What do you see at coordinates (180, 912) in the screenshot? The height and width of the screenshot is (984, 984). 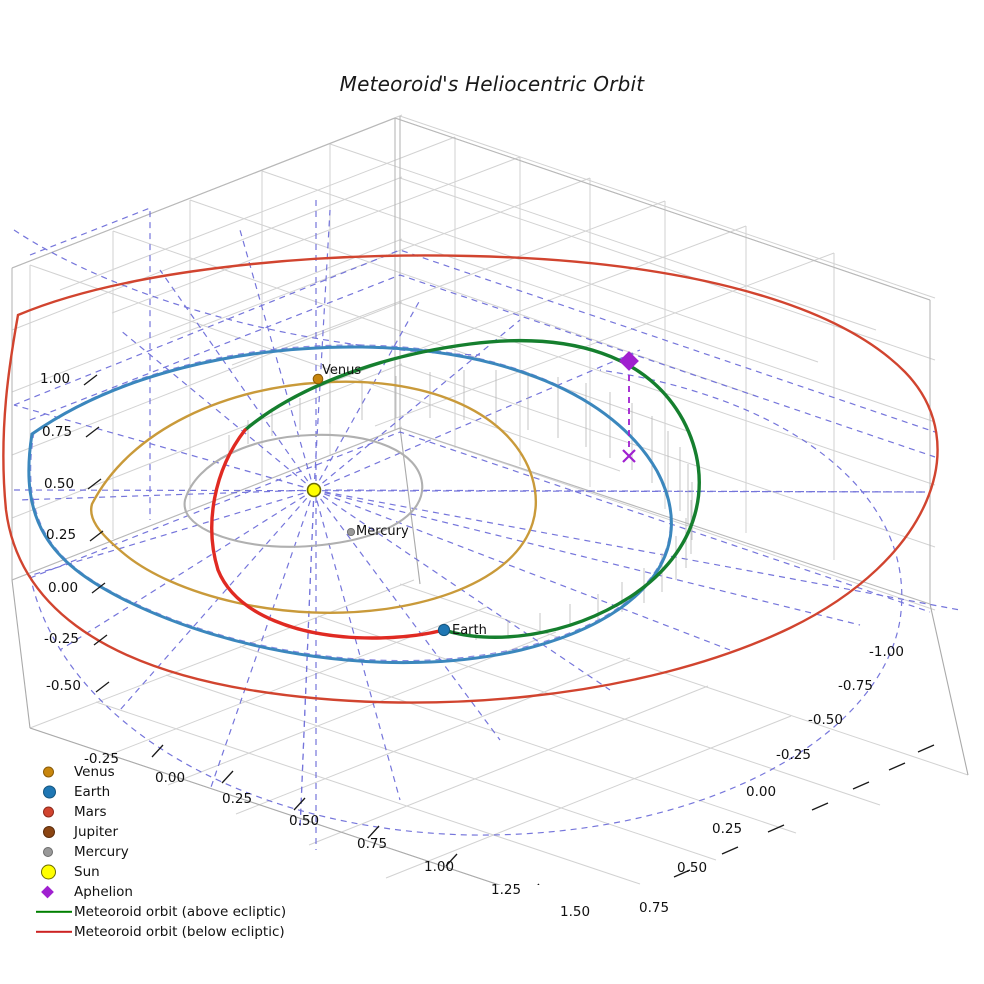 I see `legend-label-orbit-above: Meteoroid orbit (above ecliptic)` at bounding box center [180, 912].